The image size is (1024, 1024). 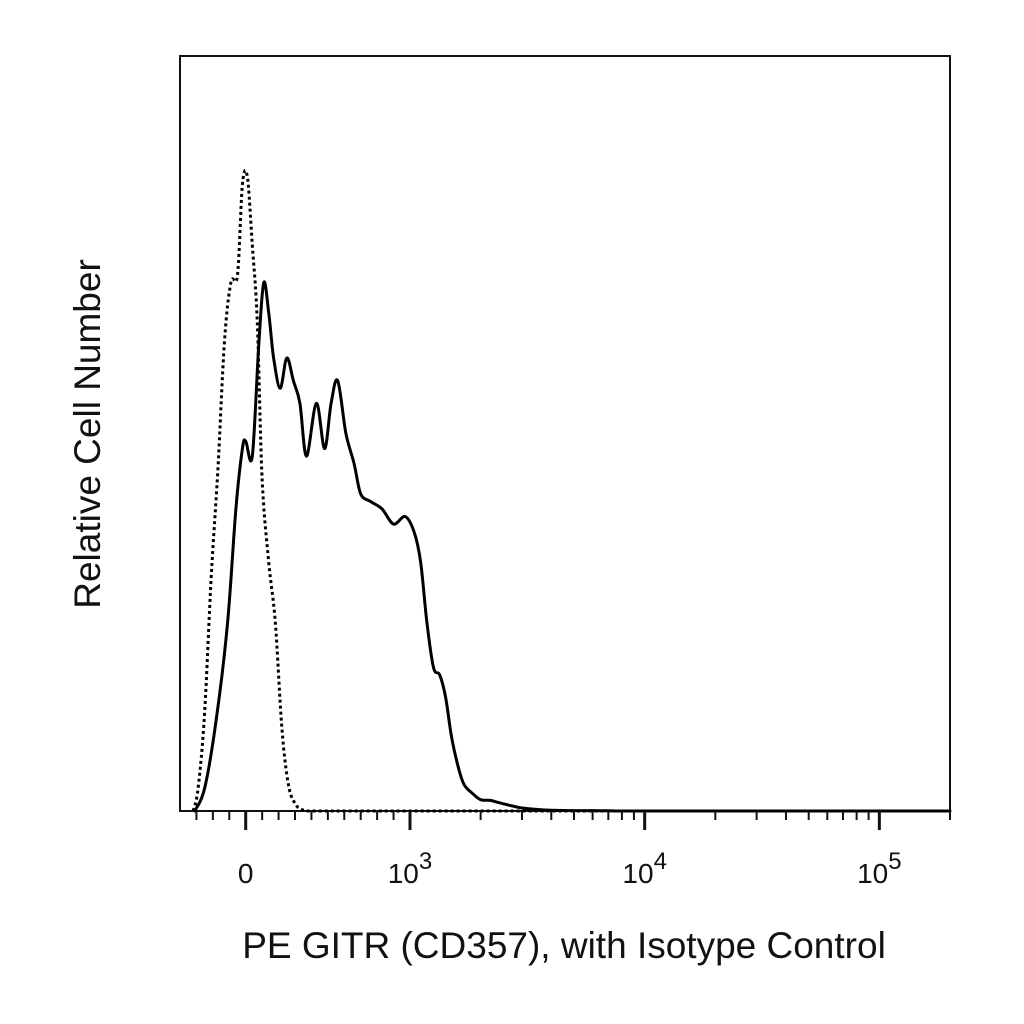 I want to click on x-tick-label: 10³, so click(x=410, y=868).